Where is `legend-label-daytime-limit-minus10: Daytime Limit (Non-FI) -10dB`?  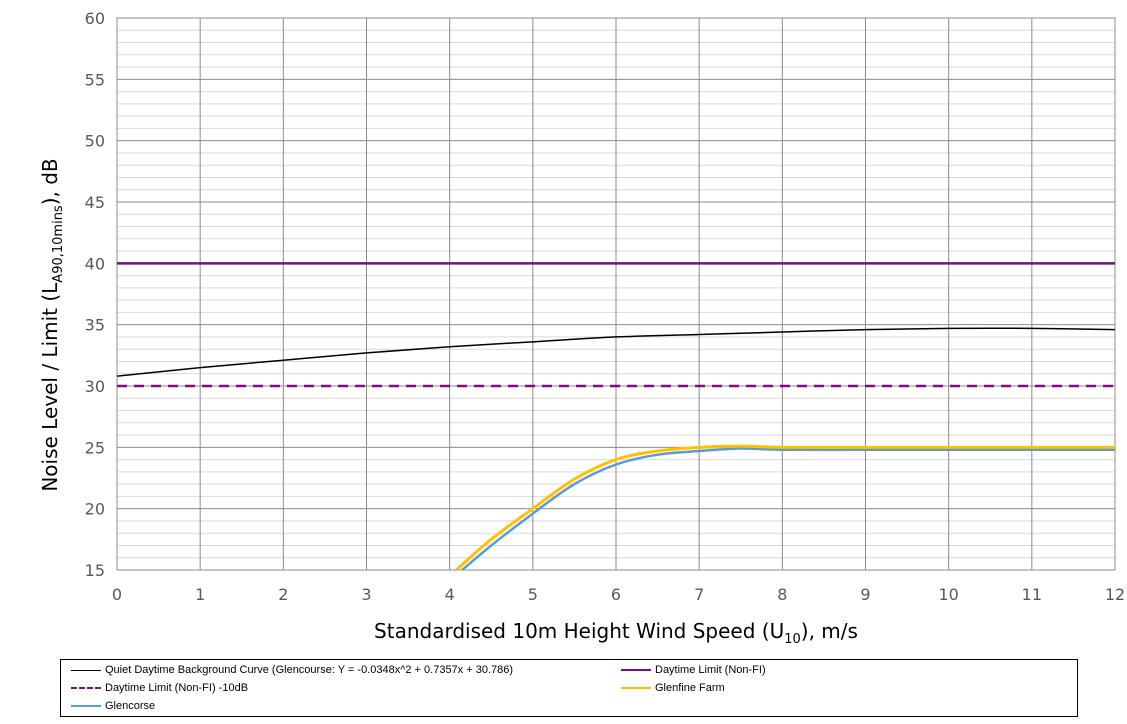 legend-label-daytime-limit-minus10: Daytime Limit (Non-FI) -10dB is located at coordinates (177, 688).